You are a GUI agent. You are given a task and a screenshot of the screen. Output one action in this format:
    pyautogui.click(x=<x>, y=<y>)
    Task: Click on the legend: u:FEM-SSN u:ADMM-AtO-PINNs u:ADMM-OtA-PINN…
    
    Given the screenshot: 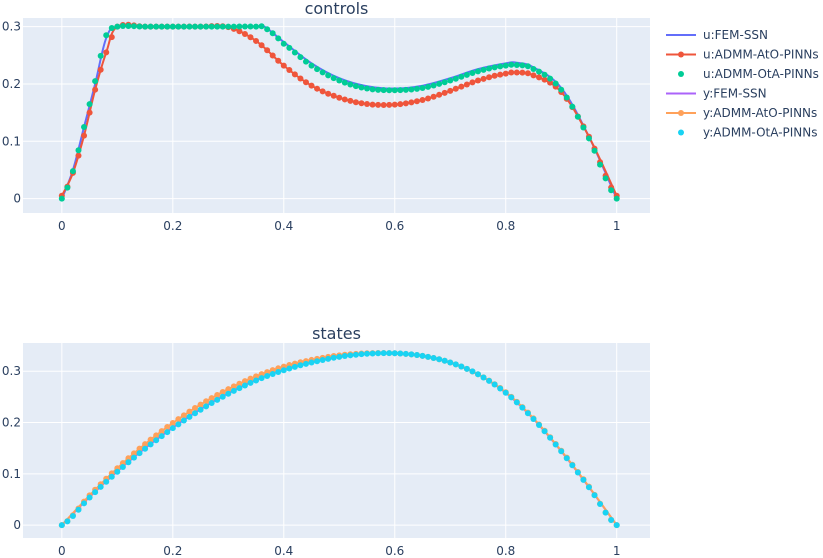 What is the action you would take?
    pyautogui.click(x=742, y=84)
    